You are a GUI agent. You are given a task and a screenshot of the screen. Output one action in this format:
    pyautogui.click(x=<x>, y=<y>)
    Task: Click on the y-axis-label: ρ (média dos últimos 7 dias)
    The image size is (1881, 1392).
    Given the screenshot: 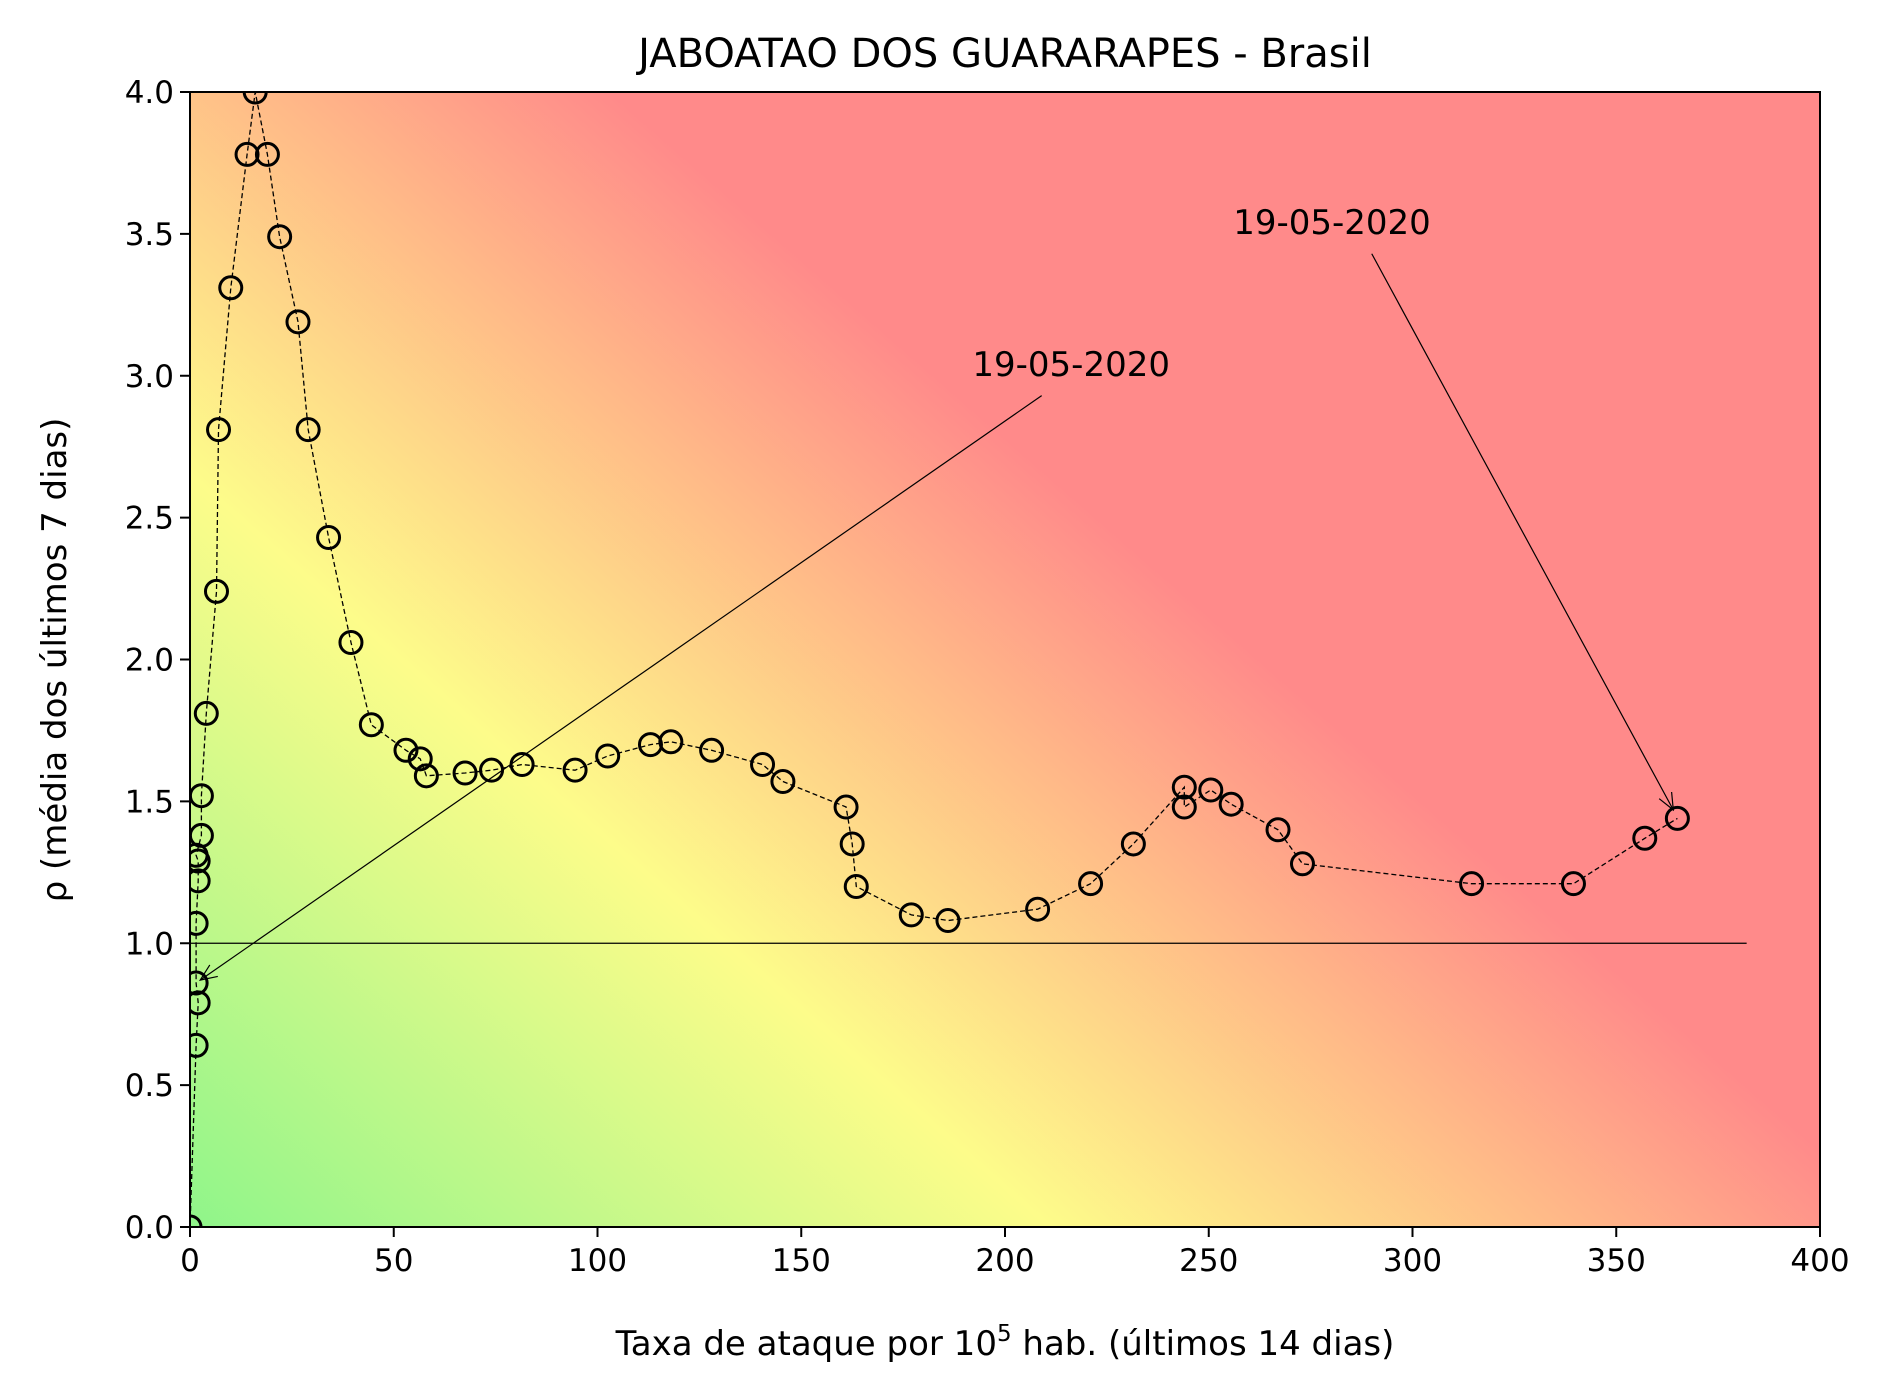 What is the action you would take?
    pyautogui.click(x=55, y=660)
    